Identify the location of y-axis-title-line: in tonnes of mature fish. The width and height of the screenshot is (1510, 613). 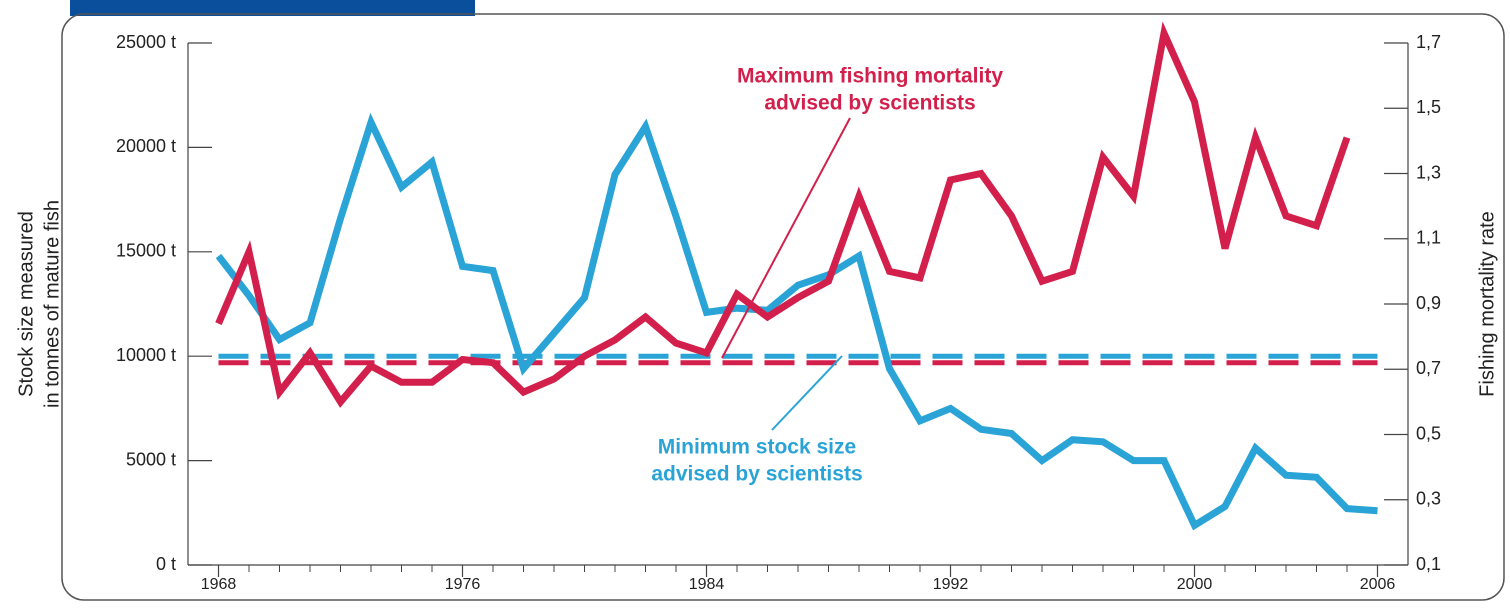
(52, 304).